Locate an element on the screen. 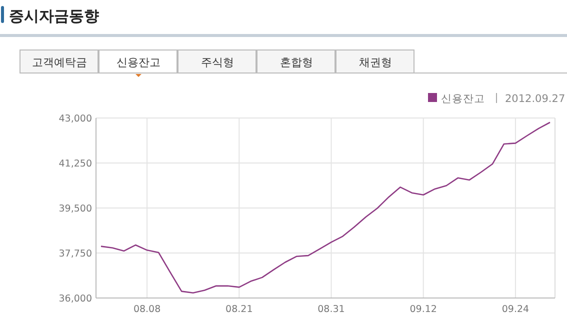 This screenshot has width=567, height=323. y-tick-label: 37,750 is located at coordinates (75, 254).